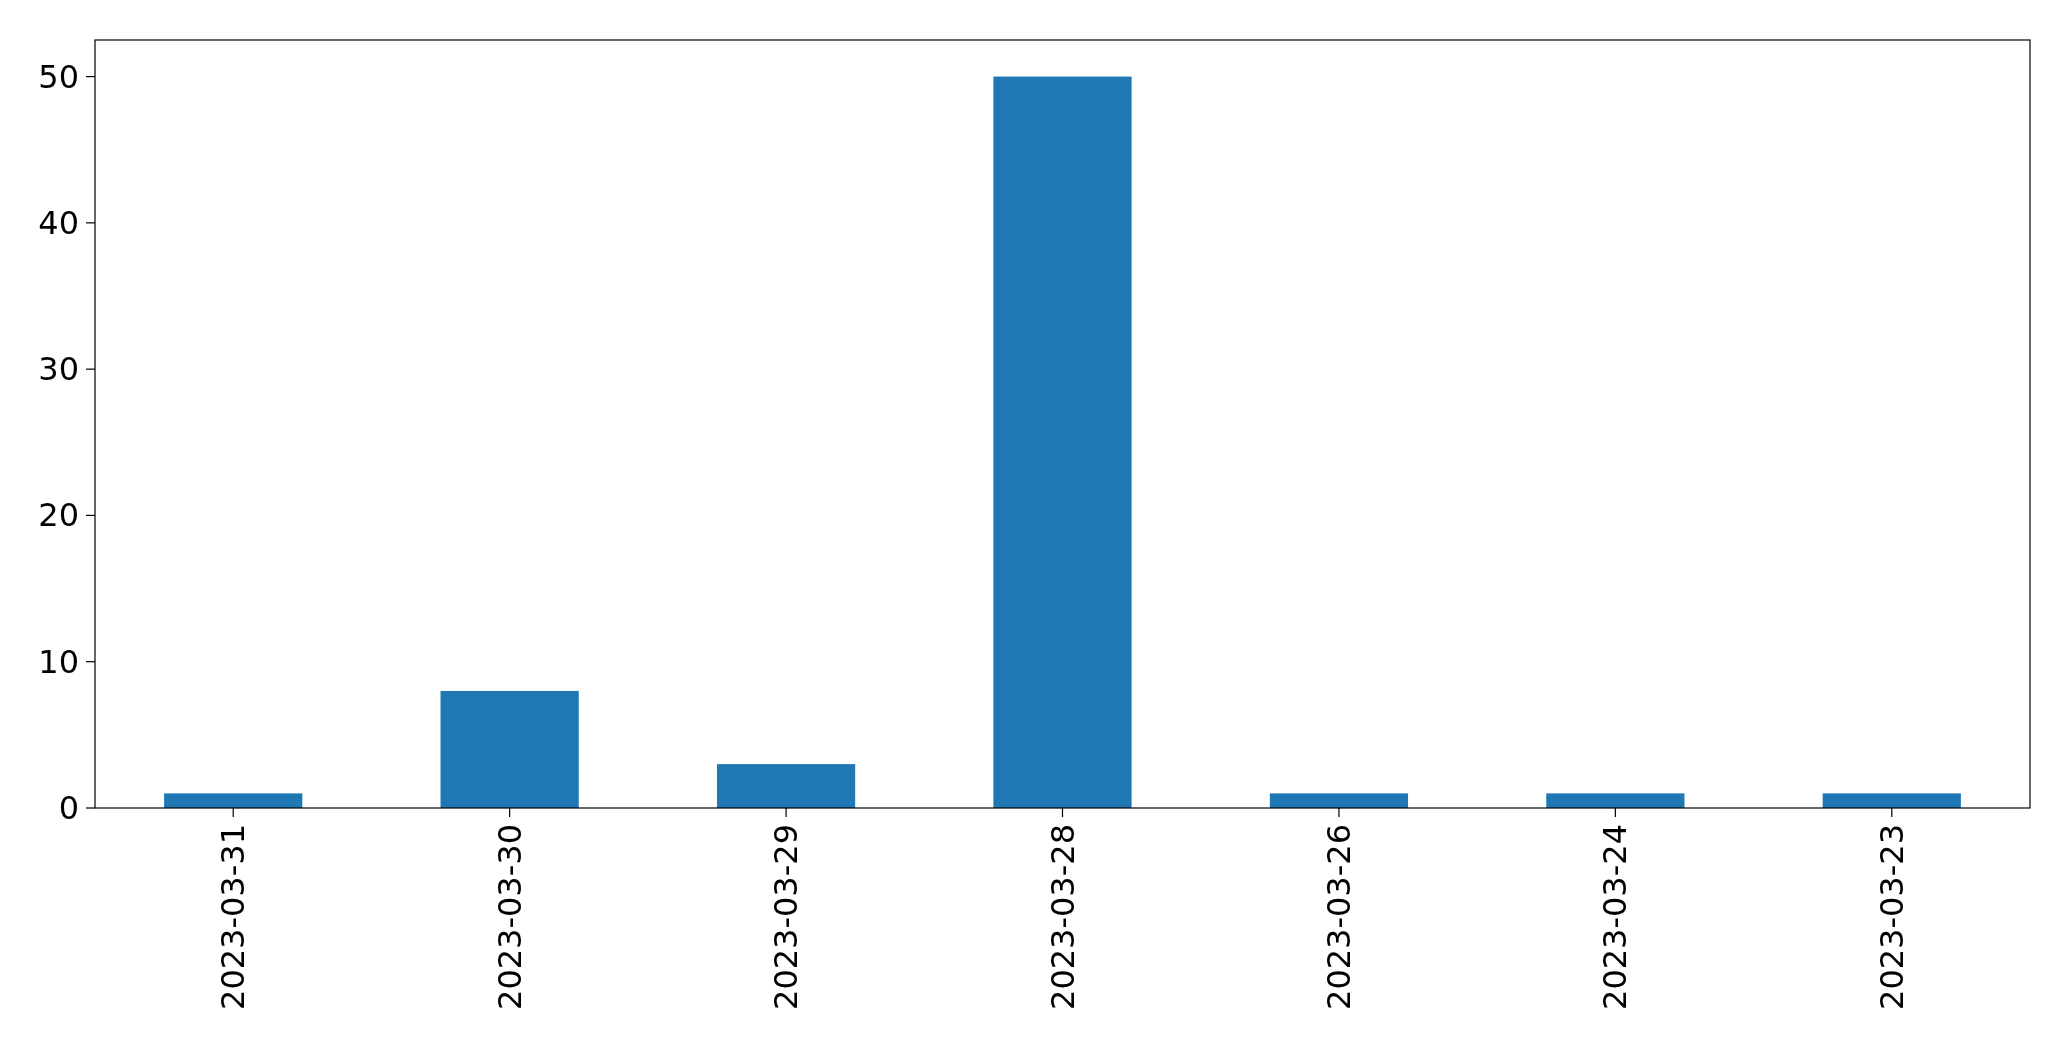 The height and width of the screenshot is (1061, 2071). Describe the element at coordinates (1615, 917) in the screenshot. I see `x-tick-label: 2023-03-24` at that location.